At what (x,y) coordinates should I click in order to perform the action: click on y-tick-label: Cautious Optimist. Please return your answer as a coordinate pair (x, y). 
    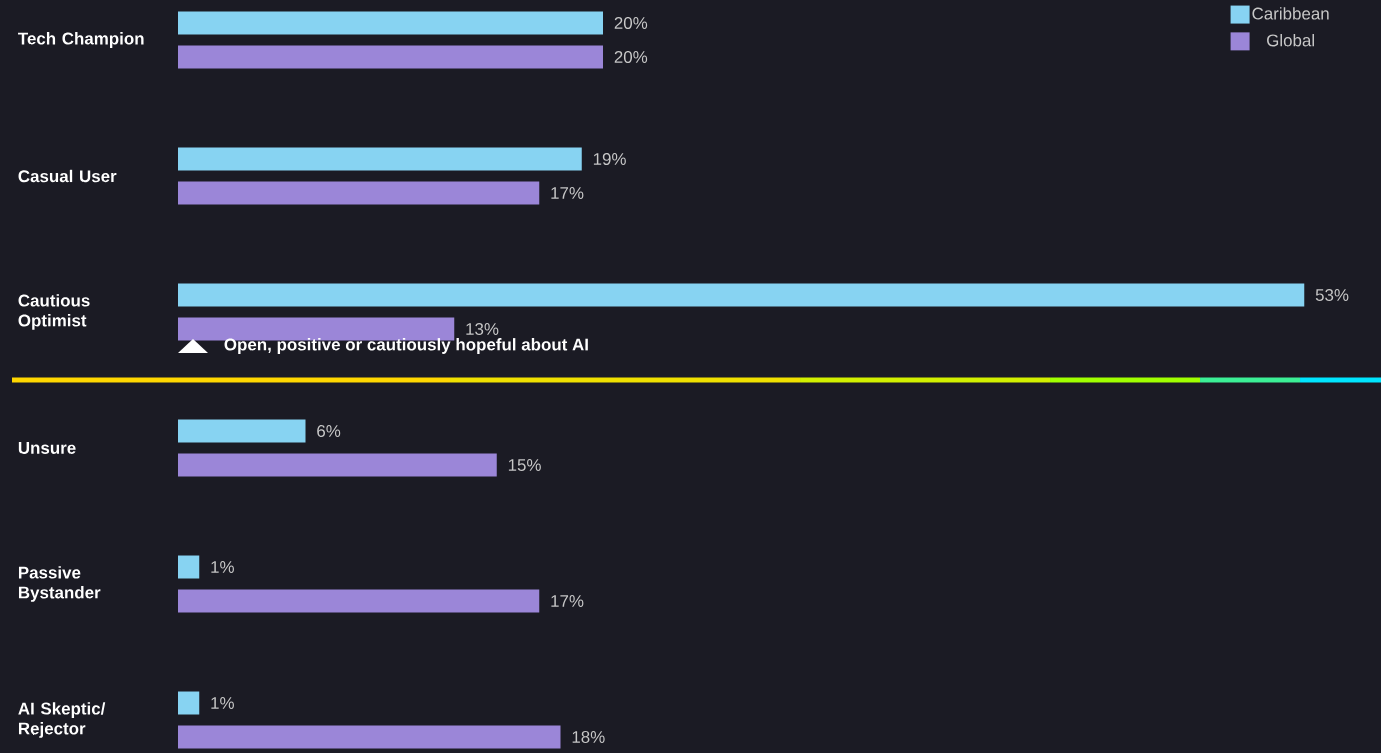
    Looking at the image, I should click on (54, 312).